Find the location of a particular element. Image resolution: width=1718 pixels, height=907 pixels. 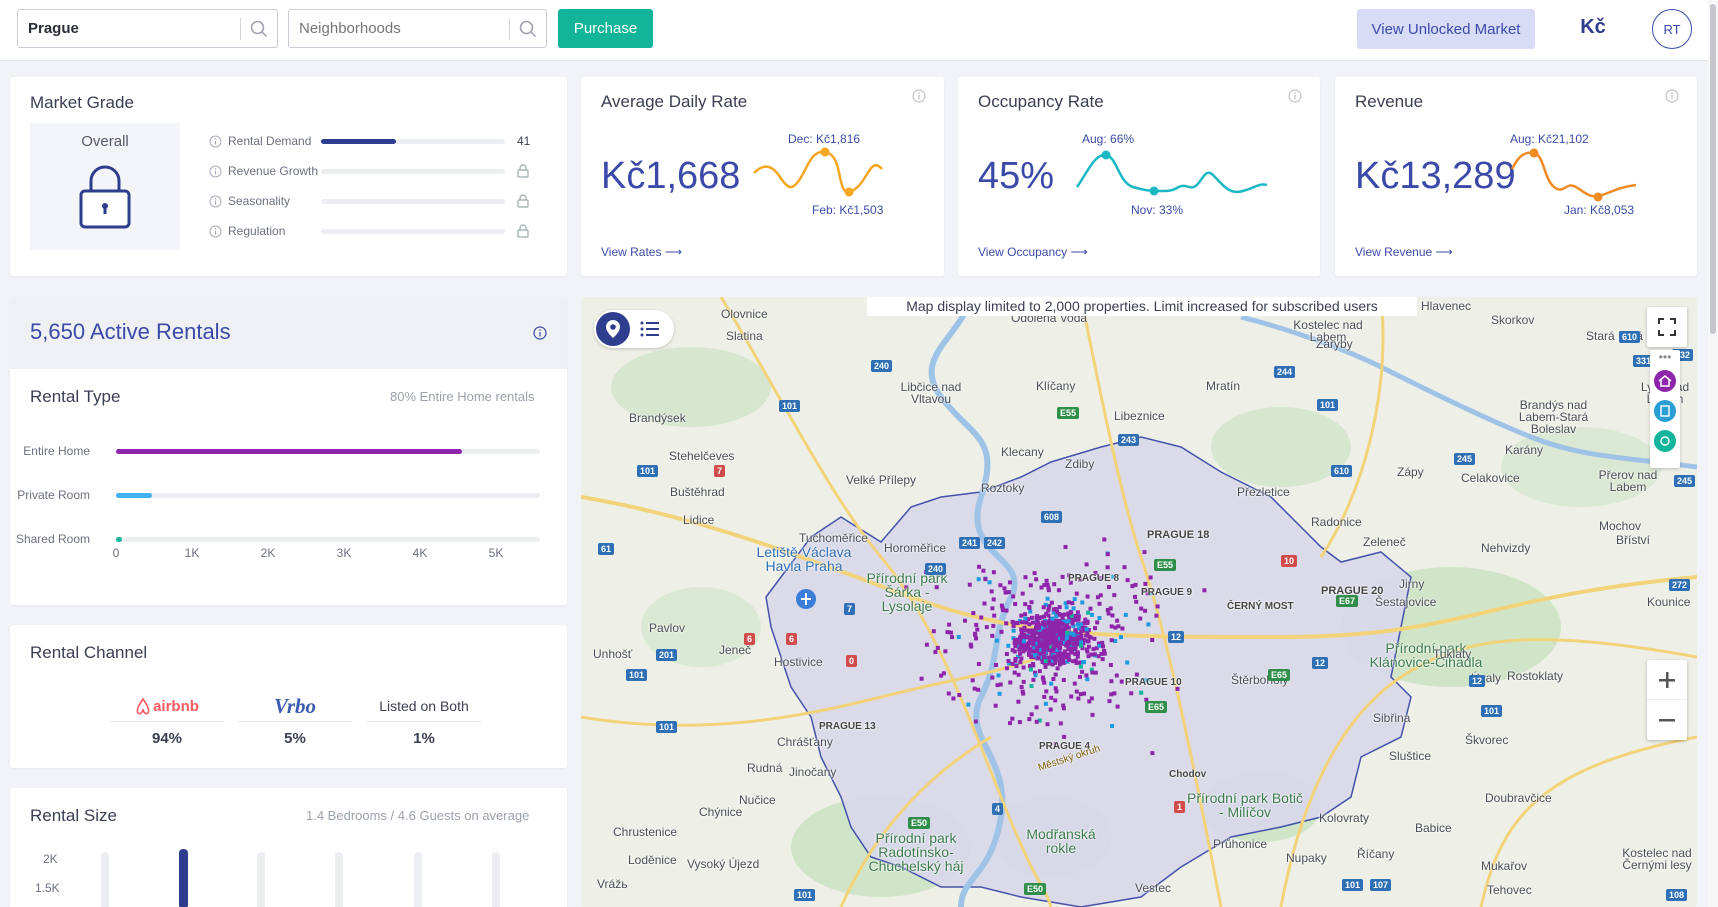

view-rates-link: View Rates ⟶ is located at coordinates (642, 252).